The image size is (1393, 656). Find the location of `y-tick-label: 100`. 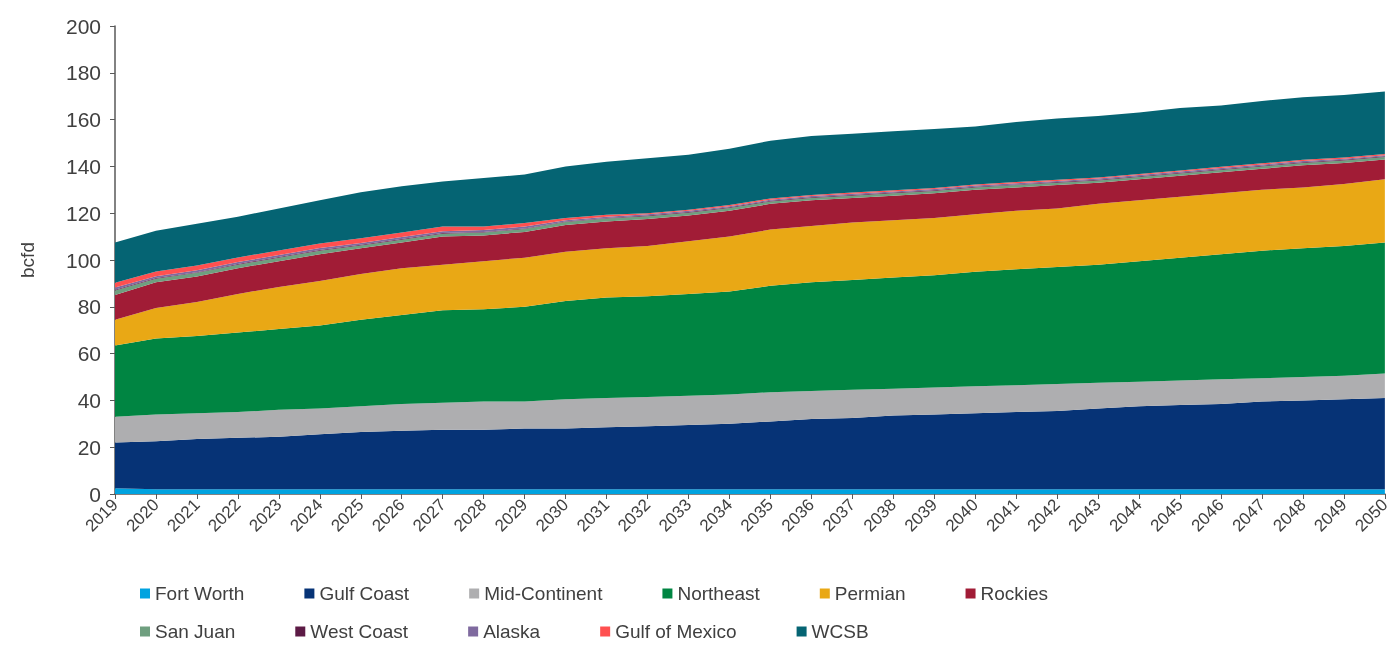

y-tick-label: 100 is located at coordinates (83, 260).